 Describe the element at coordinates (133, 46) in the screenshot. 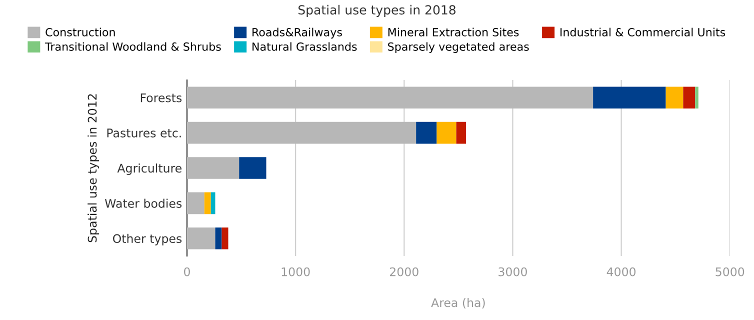

I see `legend-label: Transitional Woodland & Shrubs` at that location.